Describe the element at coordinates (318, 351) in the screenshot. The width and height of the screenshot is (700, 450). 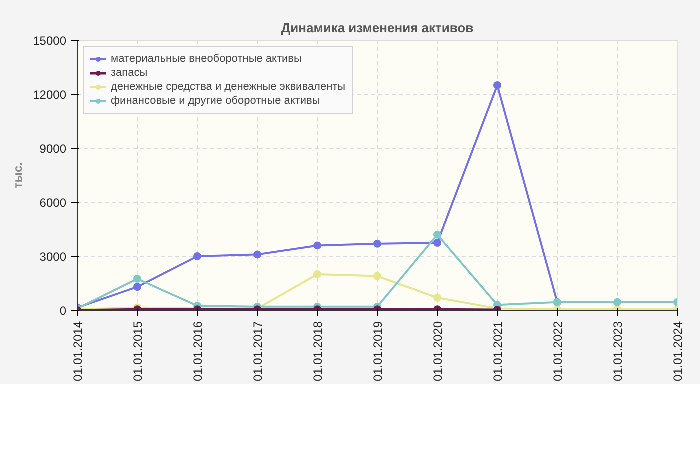
I see `x-tick-label: 01.01.2018` at that location.